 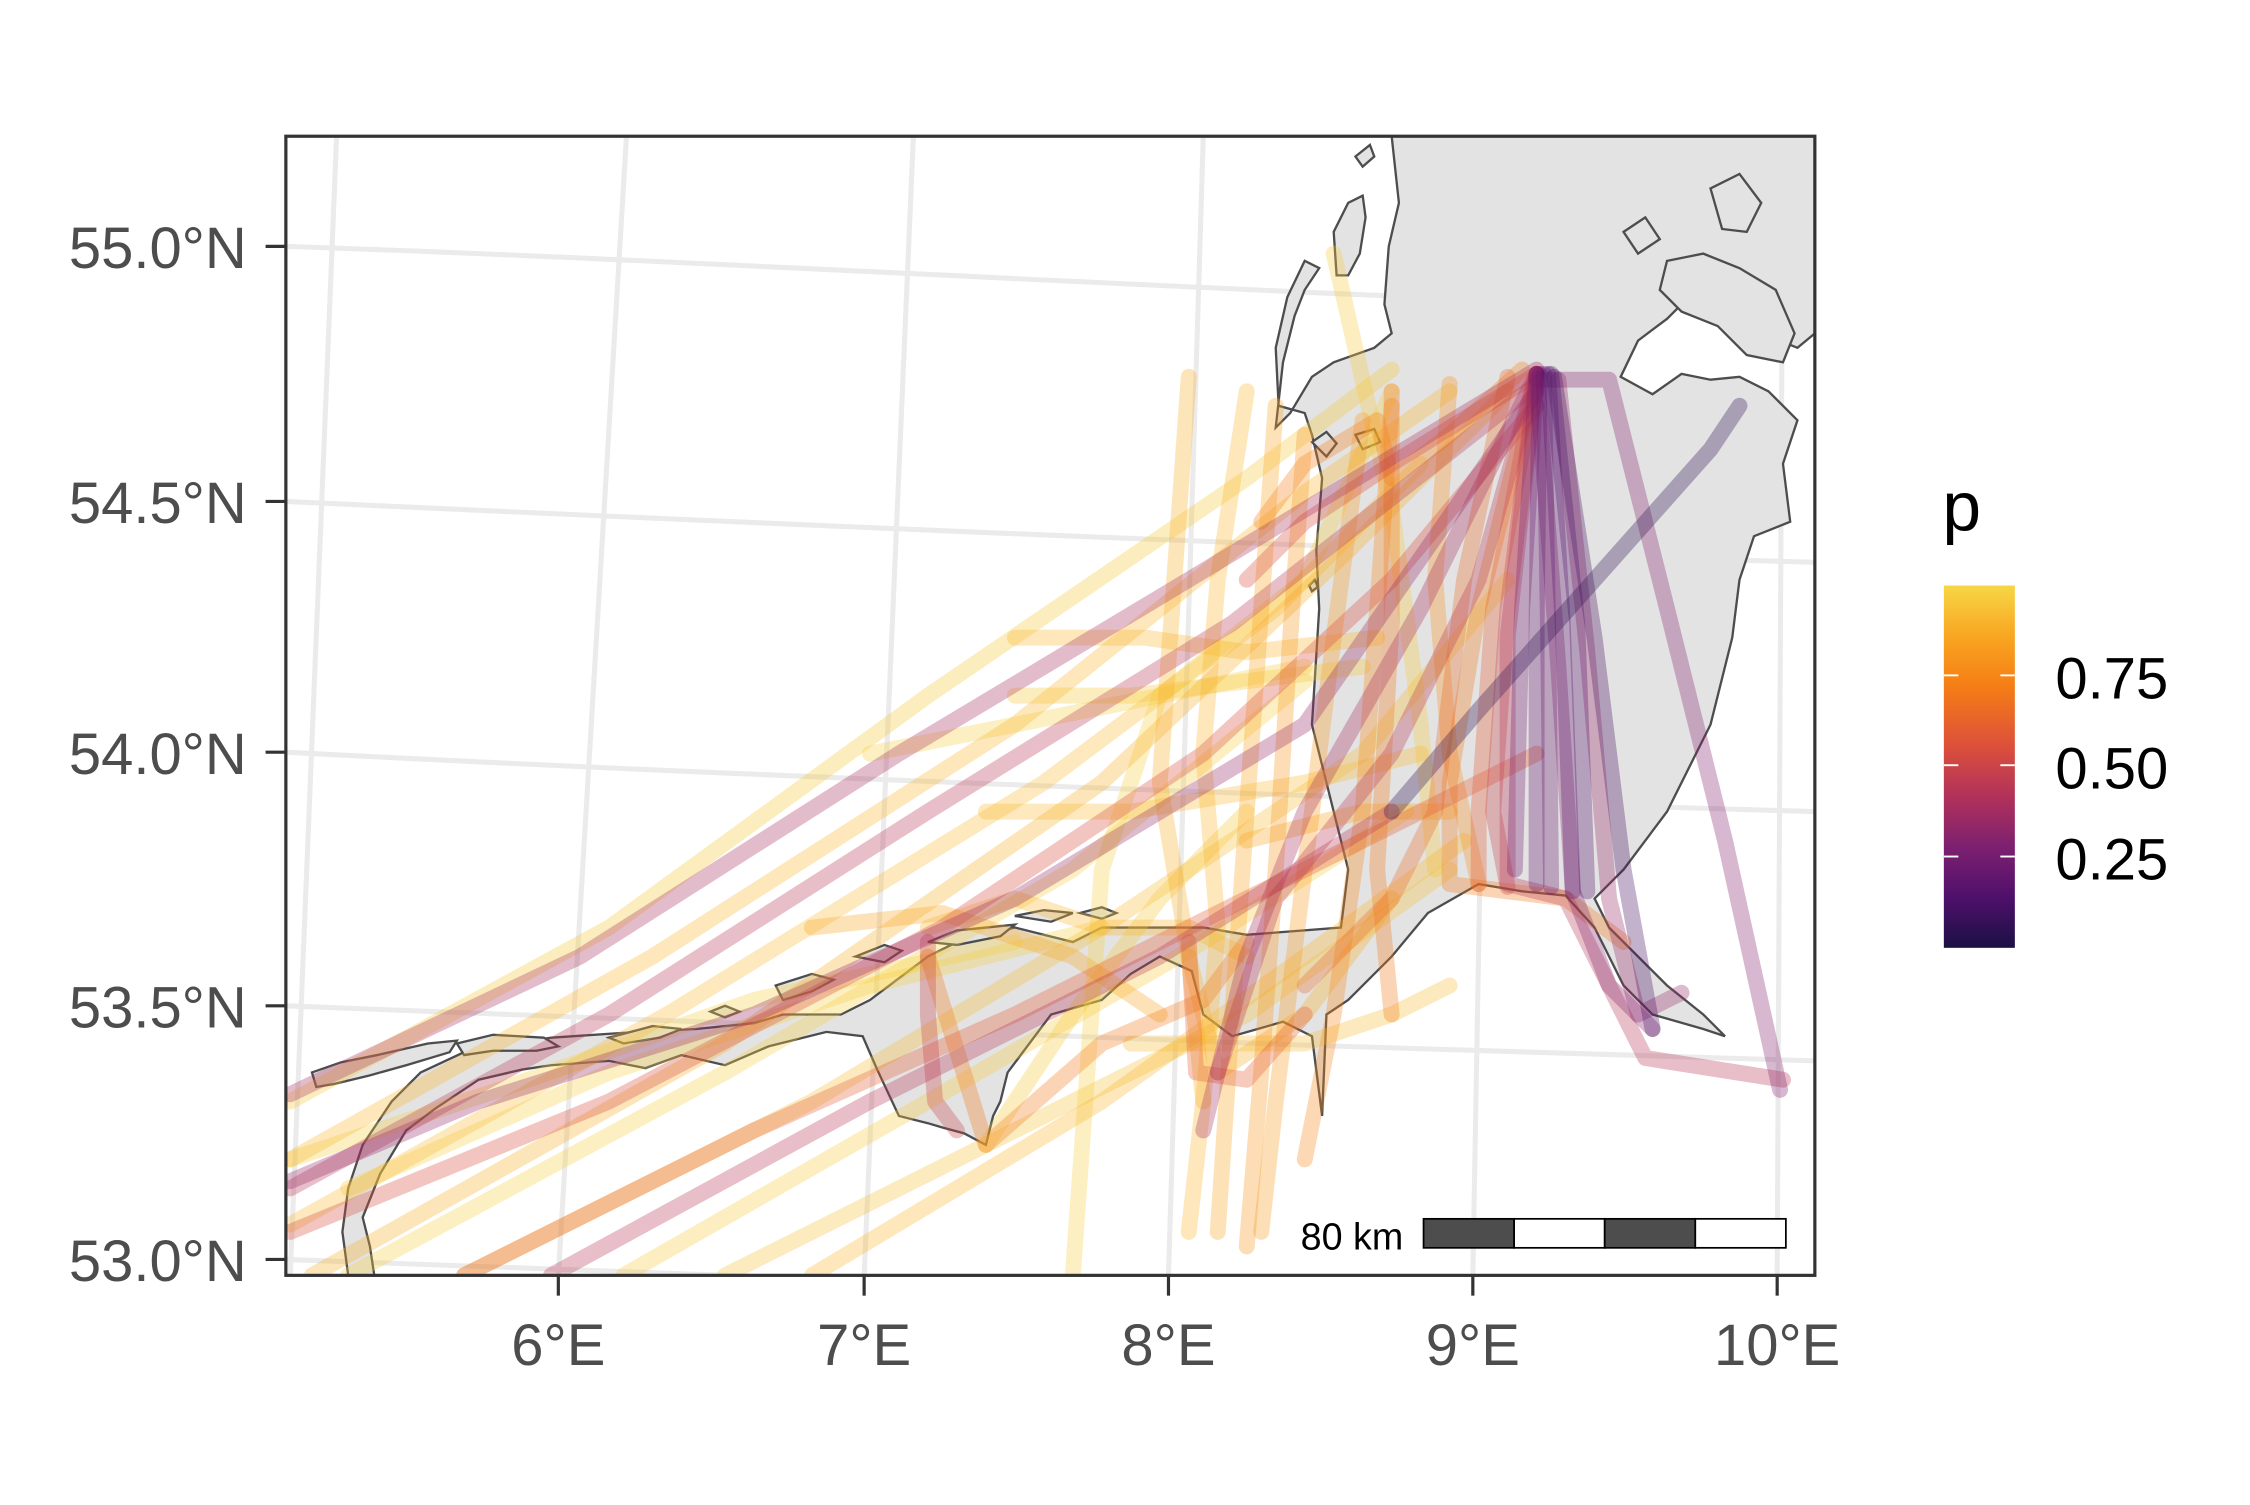 What do you see at coordinates (878, 953) in the screenshot?
I see `island-borkum` at bounding box center [878, 953].